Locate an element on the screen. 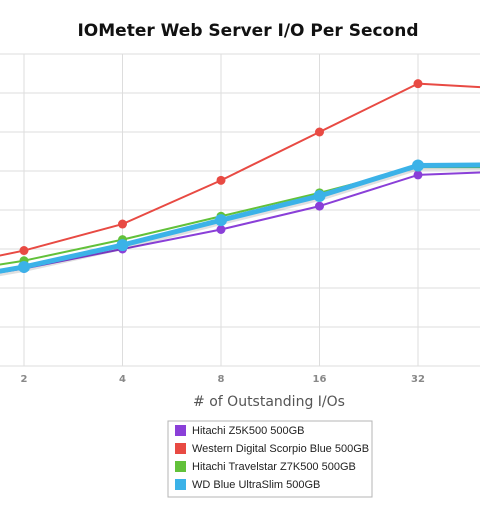 The width and height of the screenshot is (480, 518). legend-label: Western Digital Scorpio Blue 500GB is located at coordinates (280, 449).